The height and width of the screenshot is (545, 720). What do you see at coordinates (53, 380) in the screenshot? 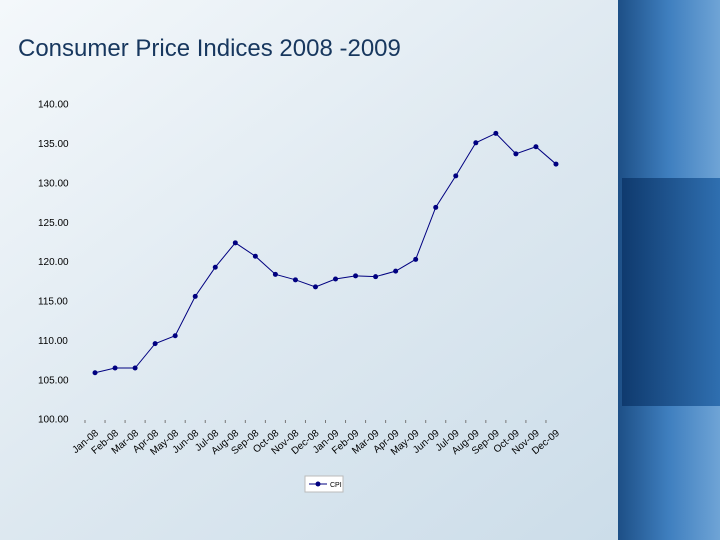
I see `y-tick-label: 105.00` at bounding box center [53, 380].